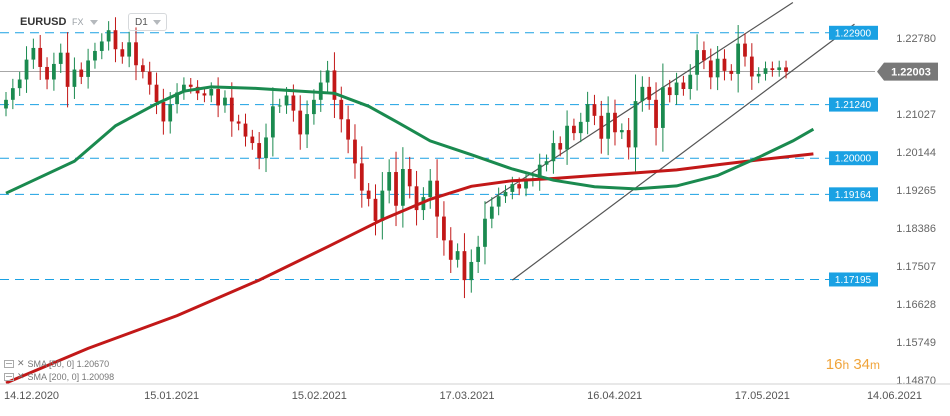  What do you see at coordinates (853, 364) in the screenshot?
I see `candle-timer: 16h 34m` at bounding box center [853, 364].